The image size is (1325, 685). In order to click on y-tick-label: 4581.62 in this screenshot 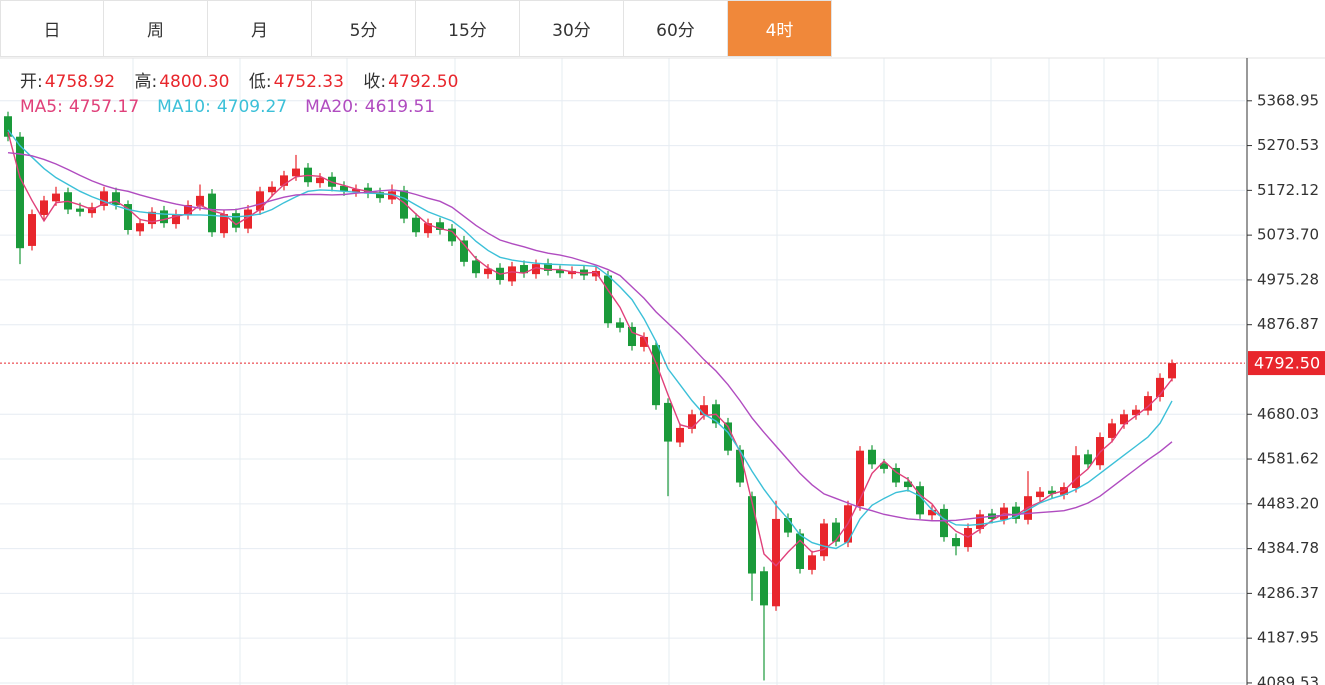, I will do `click(1288, 459)`.